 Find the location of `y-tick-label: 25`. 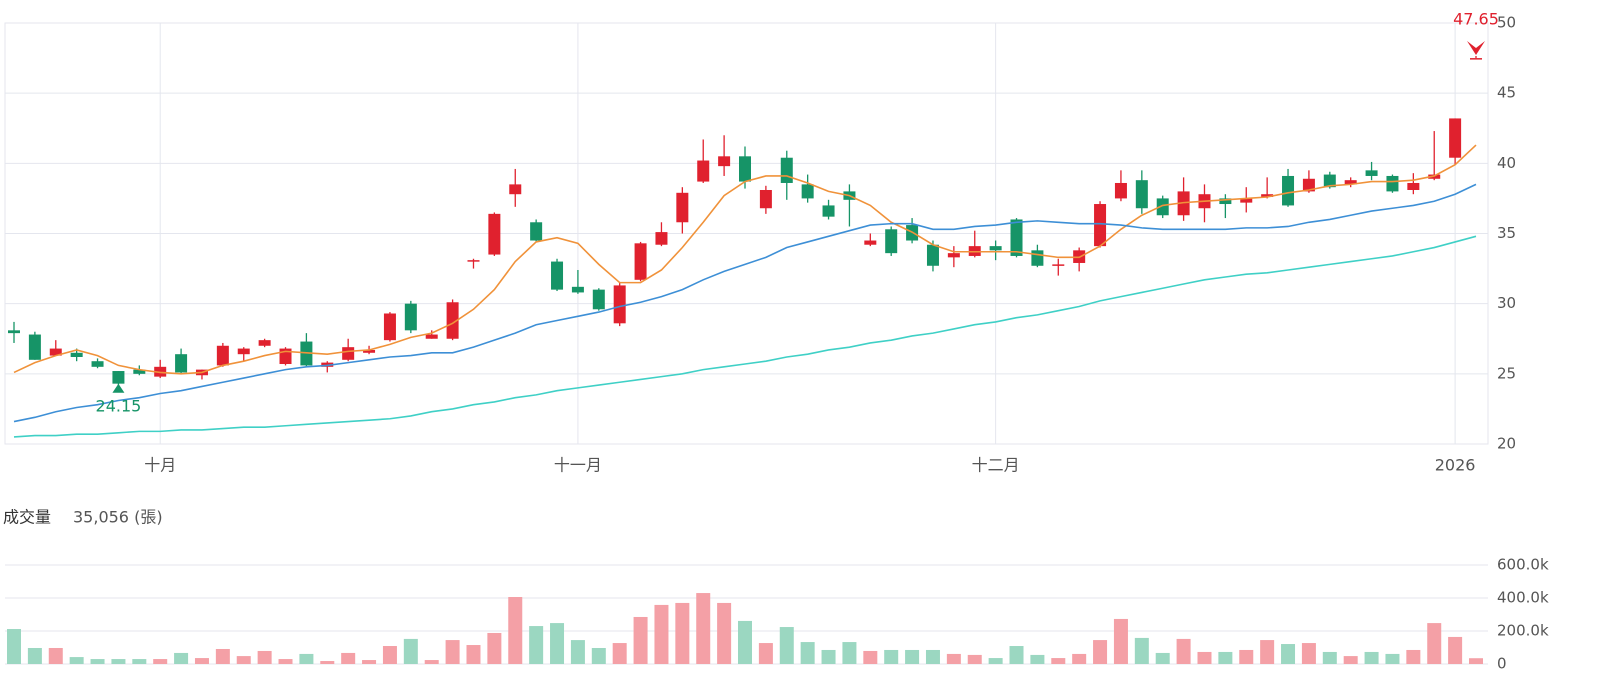

y-tick-label: 25 is located at coordinates (1506, 373).